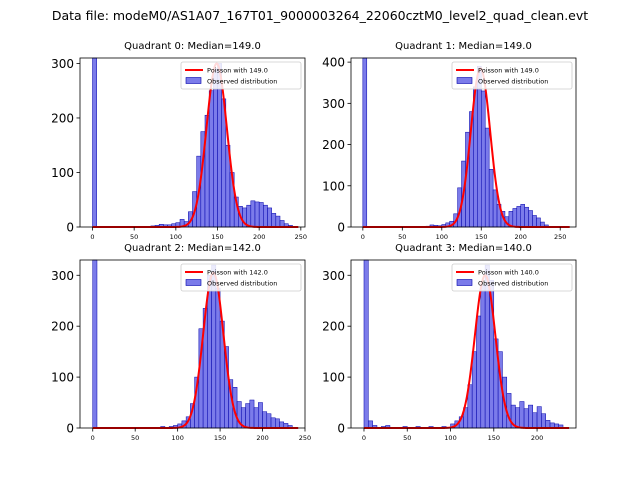  Describe the element at coordinates (512, 277) in the screenshot. I see `quadrant-3-legend: Poisson with 140.0 Observed distribution` at that location.